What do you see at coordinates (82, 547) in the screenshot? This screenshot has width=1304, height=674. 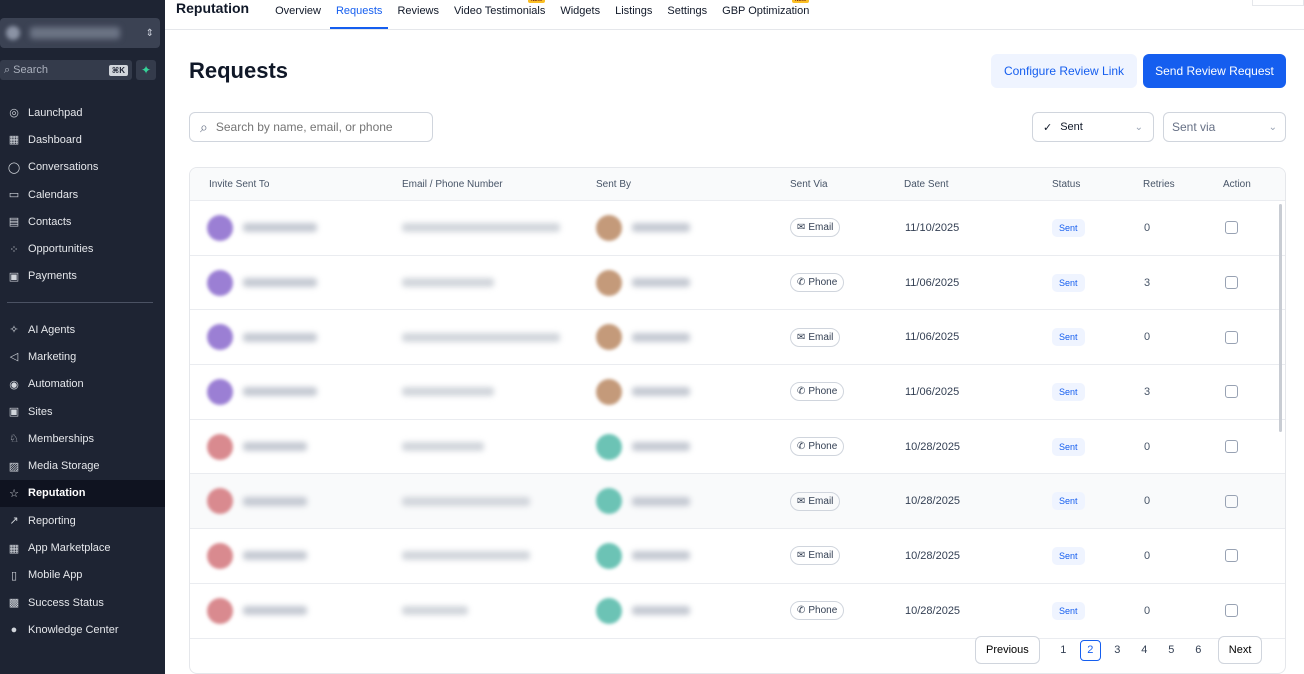 I see `sidebar-item-app-marketplace: ▦ App Marketplace` at bounding box center [82, 547].